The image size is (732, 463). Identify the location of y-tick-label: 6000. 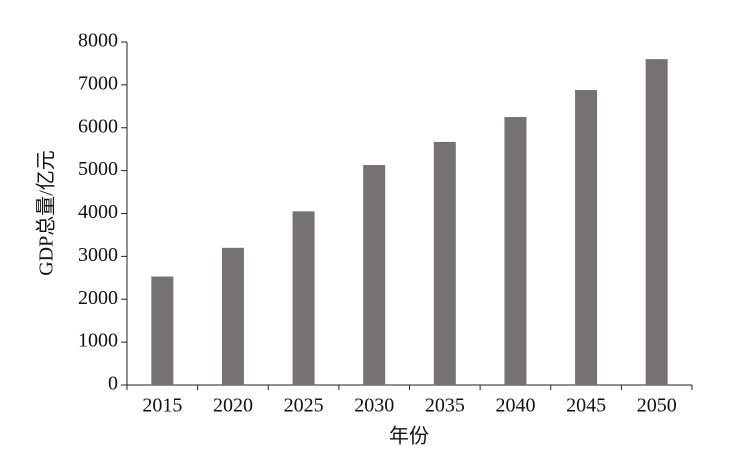
(98, 126).